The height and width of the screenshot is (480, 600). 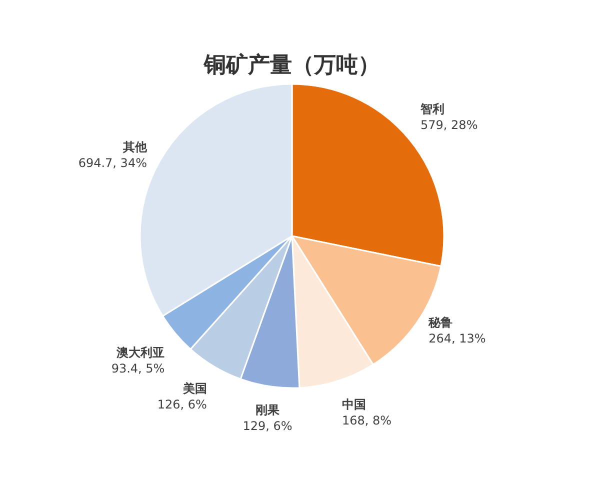 I want to click on data-label: 694.7, 34%, so click(x=112, y=163).